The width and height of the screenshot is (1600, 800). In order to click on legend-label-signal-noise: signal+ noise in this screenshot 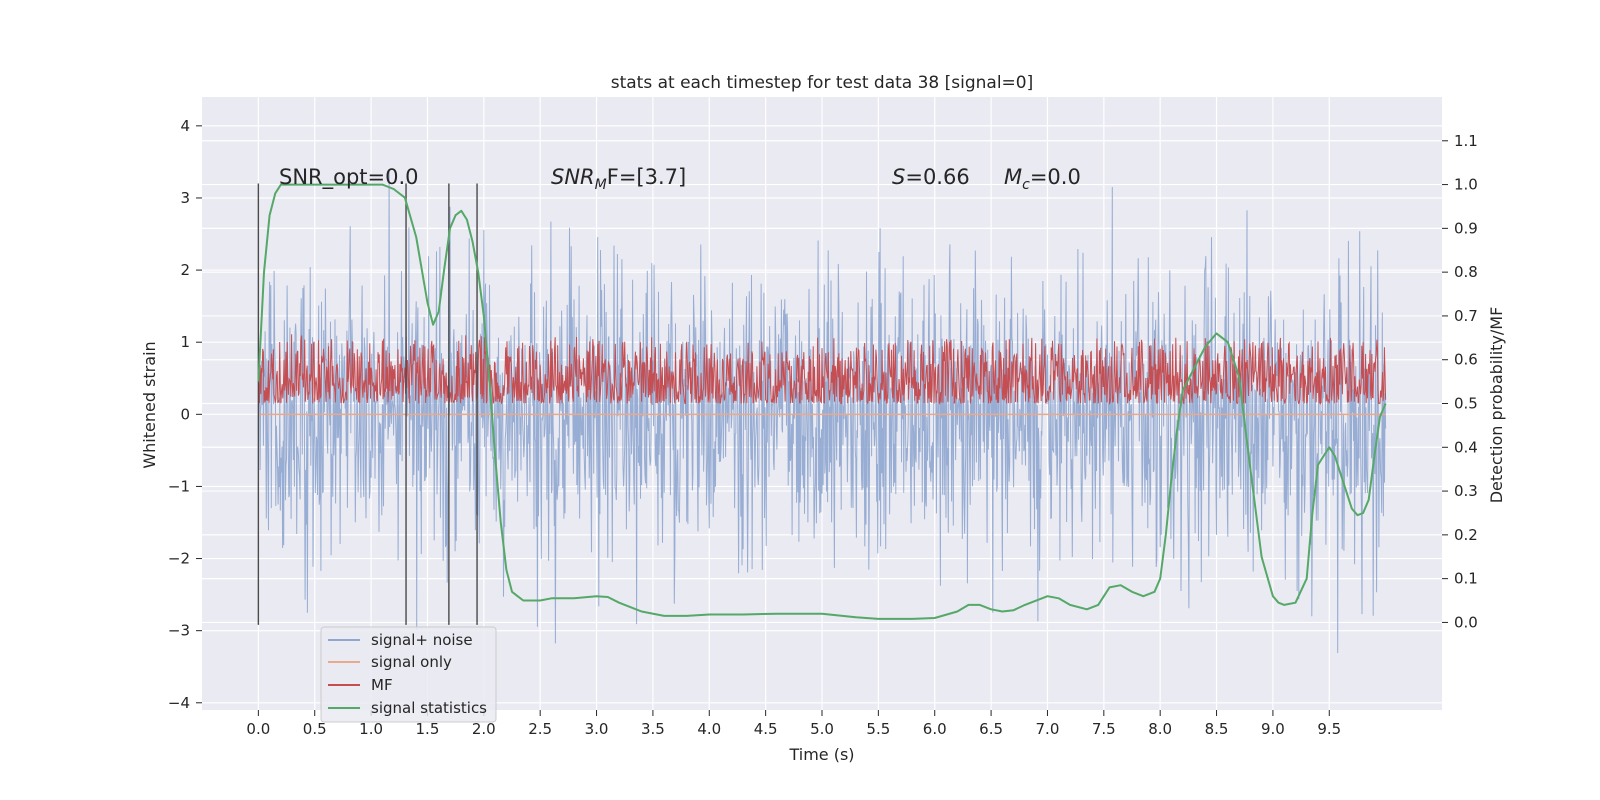, I will do `click(422, 640)`.